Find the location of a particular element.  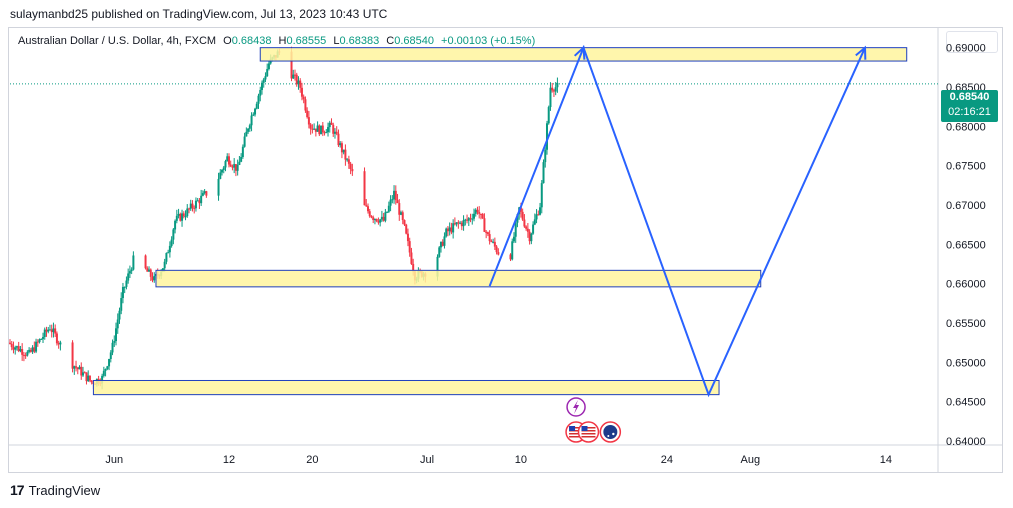

x-tick-label: 14 is located at coordinates (886, 460).